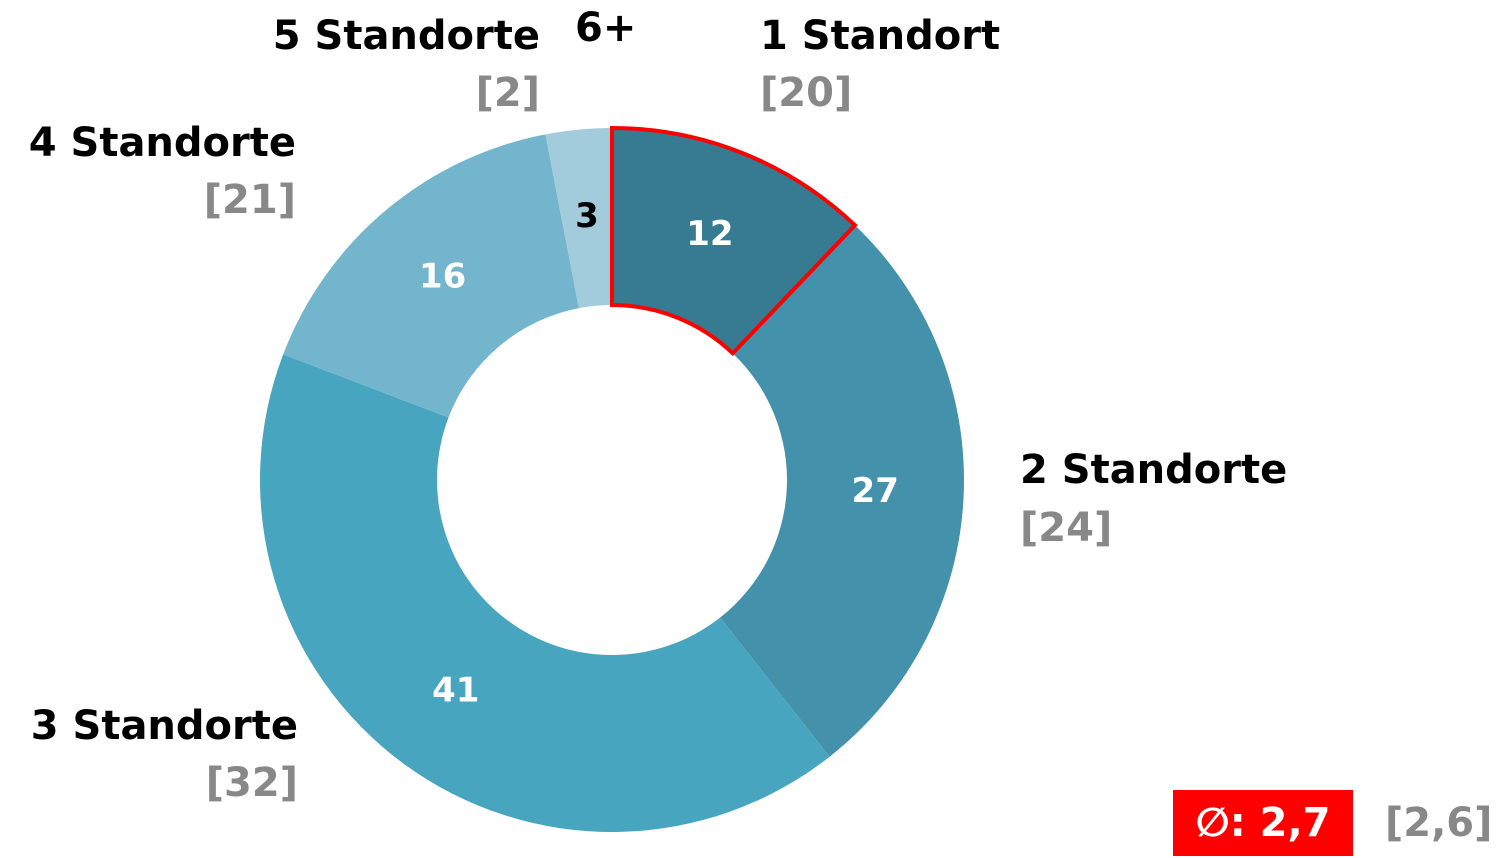 The width and height of the screenshot is (1510, 858). What do you see at coordinates (164, 726) in the screenshot?
I see `category-label: 3 Standorte` at bounding box center [164, 726].